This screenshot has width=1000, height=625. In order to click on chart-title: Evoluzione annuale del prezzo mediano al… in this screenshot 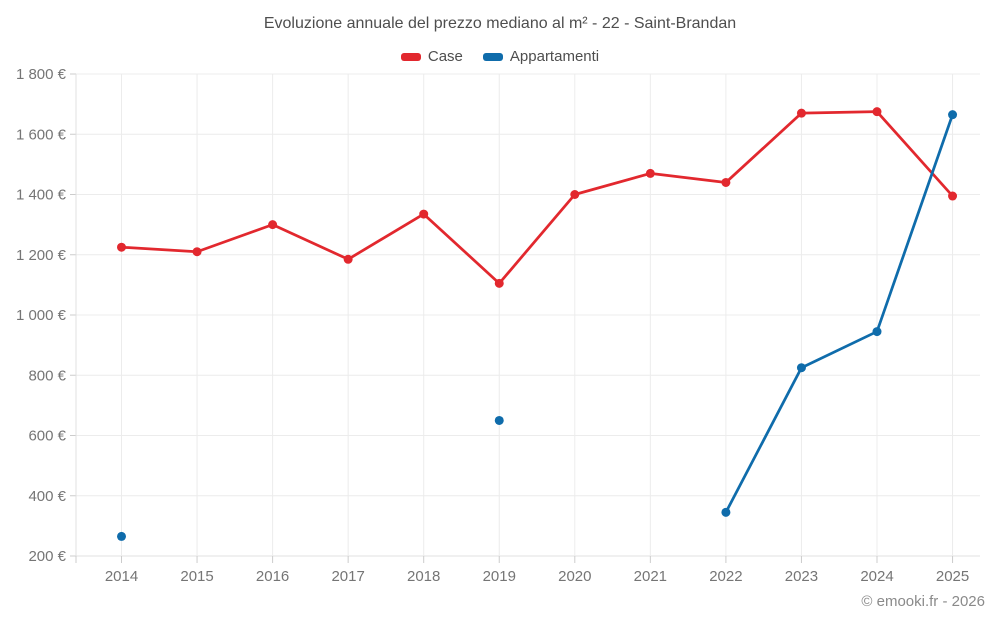, I will do `click(500, 23)`.